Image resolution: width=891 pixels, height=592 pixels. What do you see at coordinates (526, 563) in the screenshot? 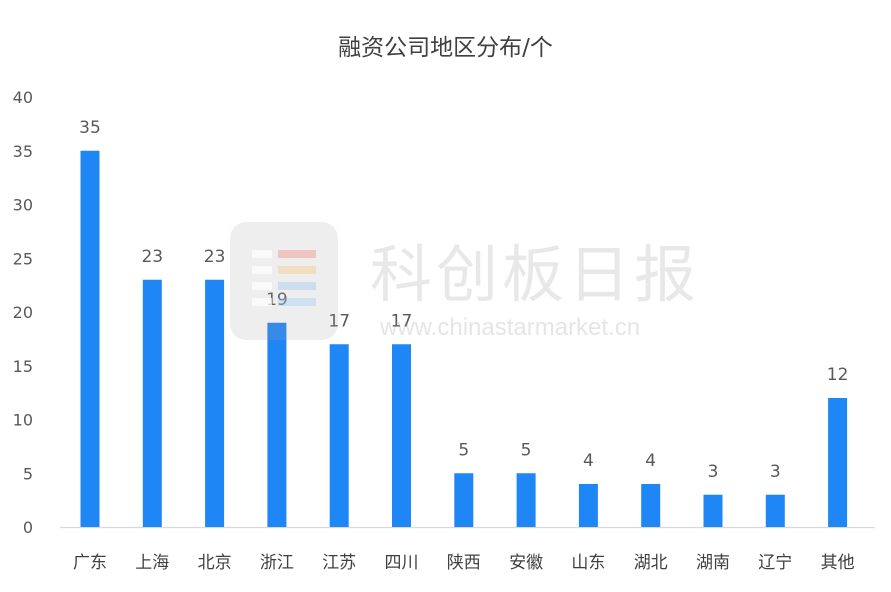
I see `x-tick-label: 安徽` at bounding box center [526, 563].